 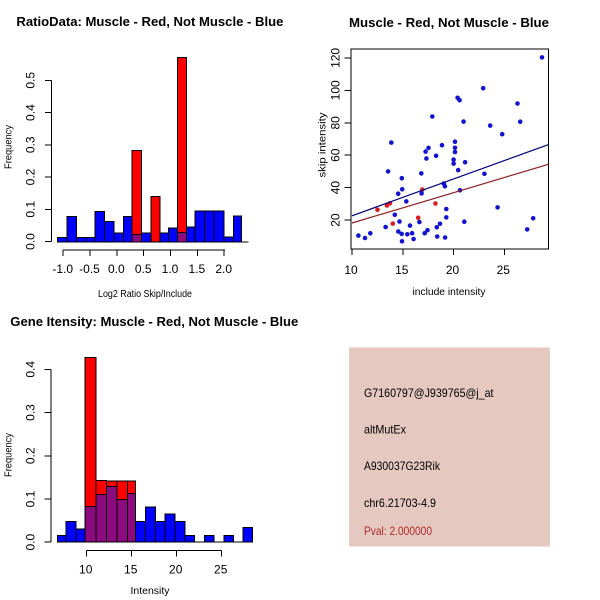 I want to click on svg-text: 120, so click(x=336, y=58).